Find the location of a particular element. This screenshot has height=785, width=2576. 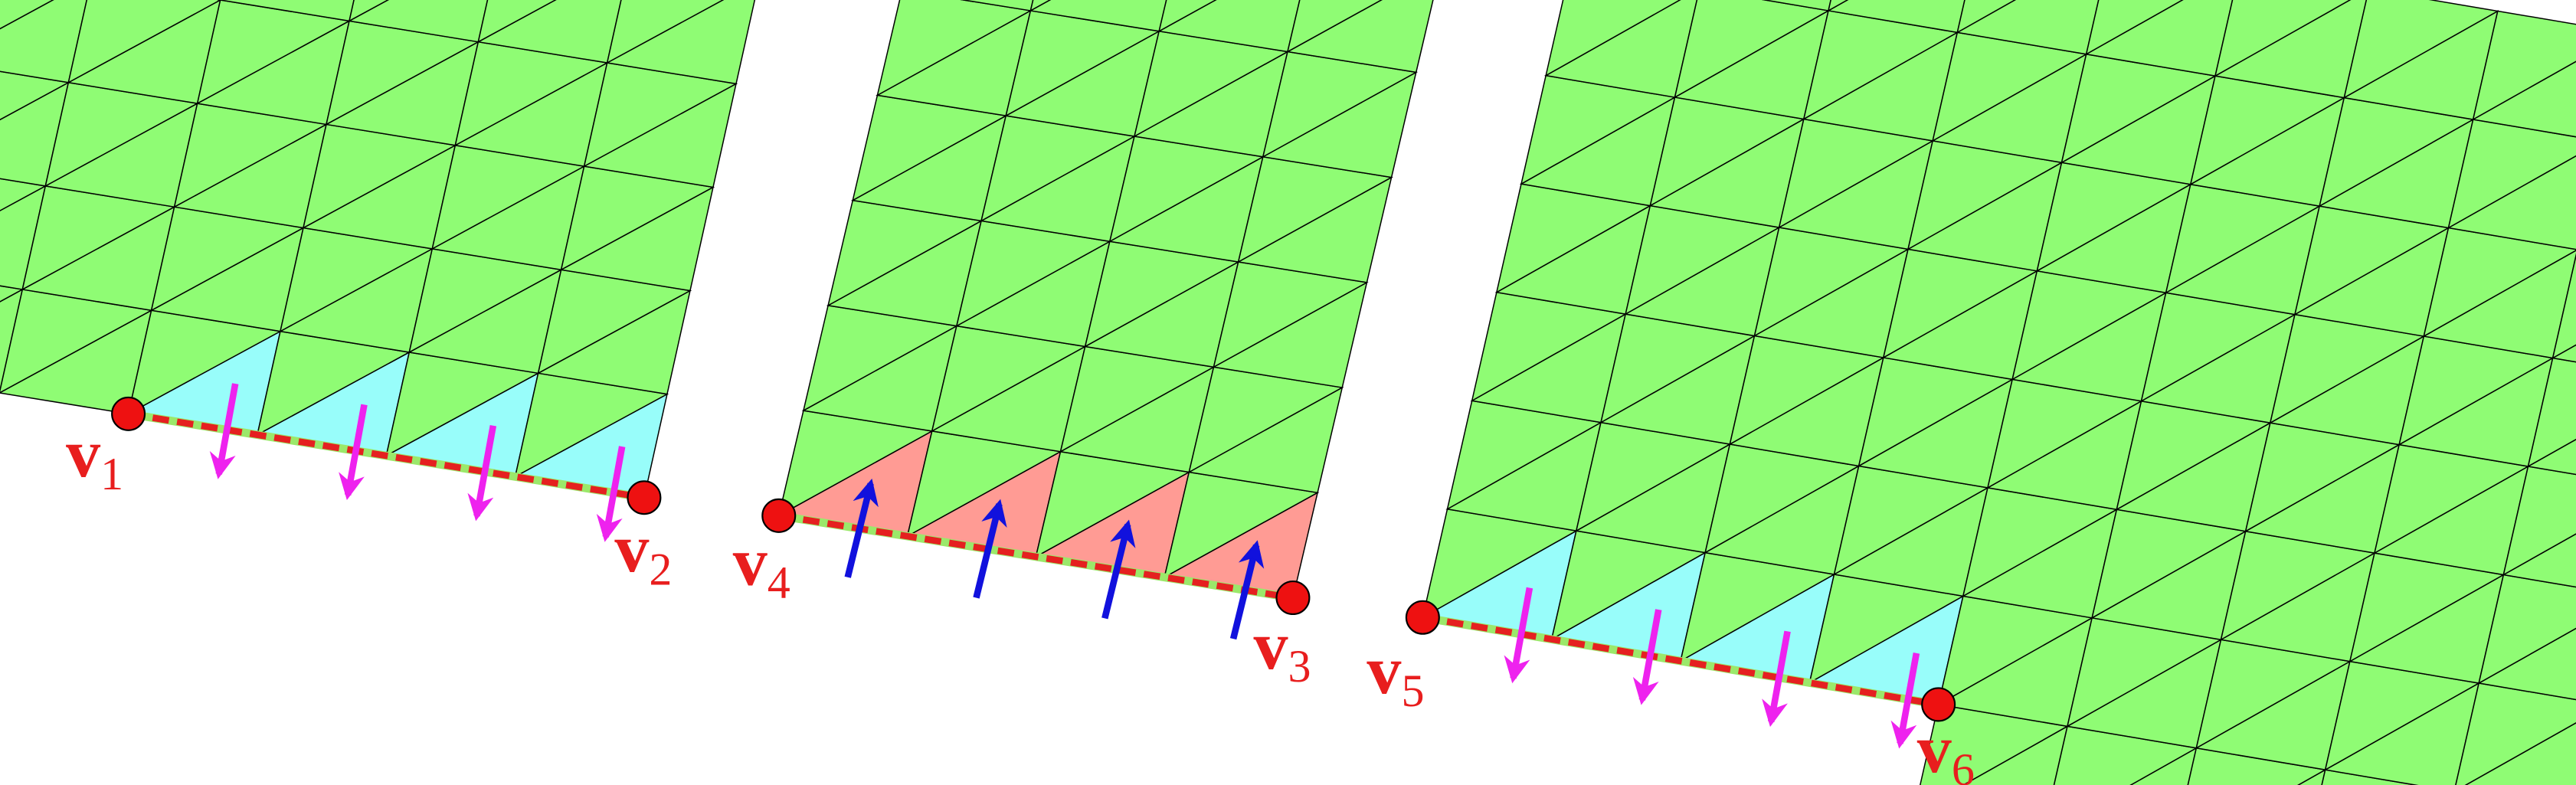

vertex-label: v5 is located at coordinates (1395, 674).